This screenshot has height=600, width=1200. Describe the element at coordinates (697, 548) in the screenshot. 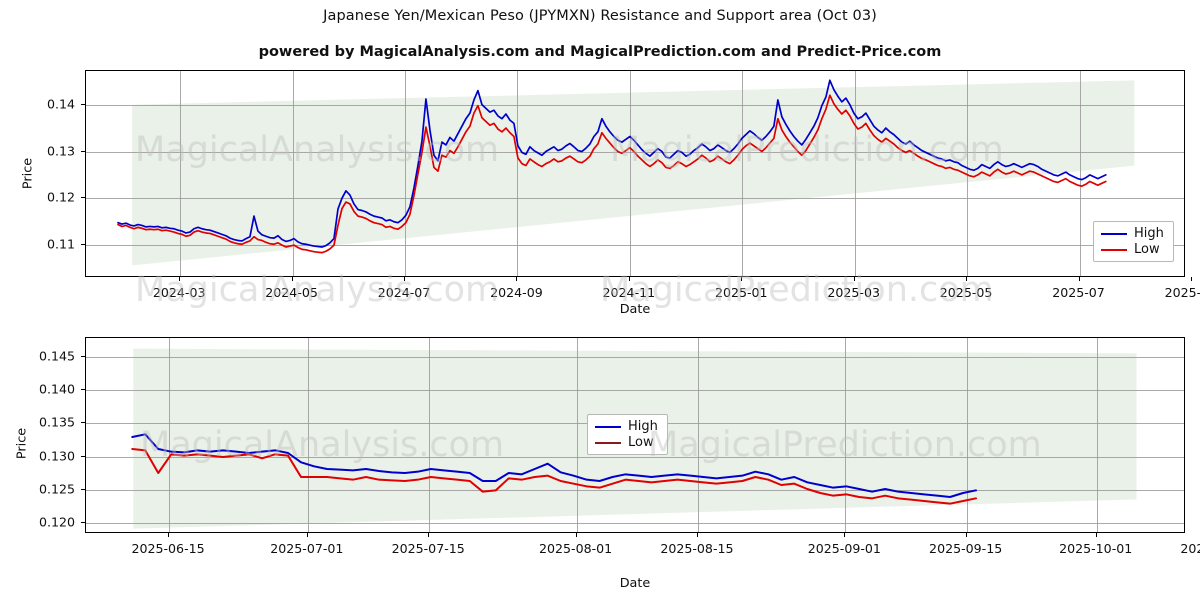

I see `x-axis-tick-label: 2025-08-15` at that location.